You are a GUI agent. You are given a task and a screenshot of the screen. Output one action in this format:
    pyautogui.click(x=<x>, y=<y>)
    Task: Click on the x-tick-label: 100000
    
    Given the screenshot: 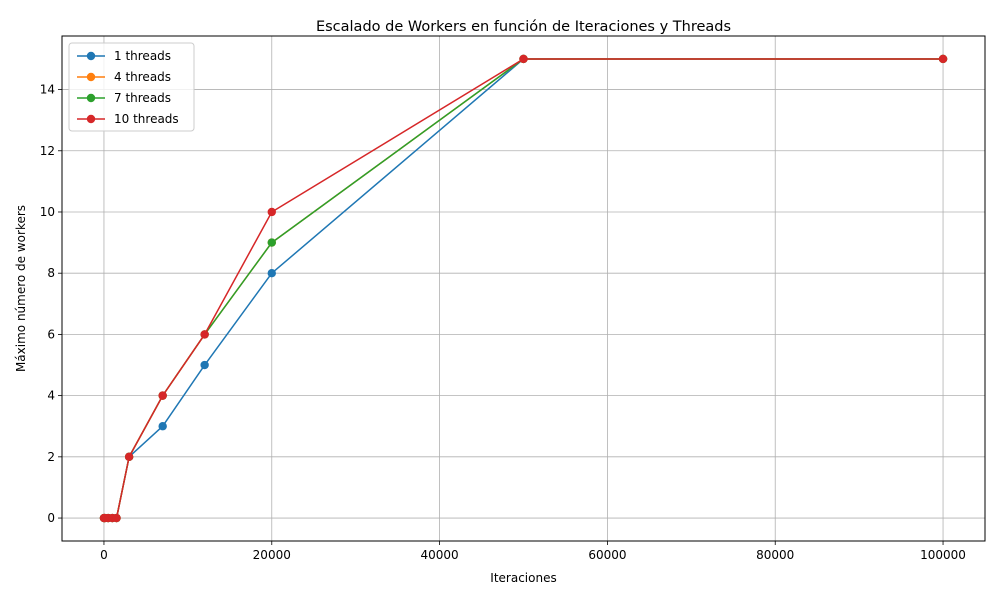 What is the action you would take?
    pyautogui.click(x=943, y=555)
    